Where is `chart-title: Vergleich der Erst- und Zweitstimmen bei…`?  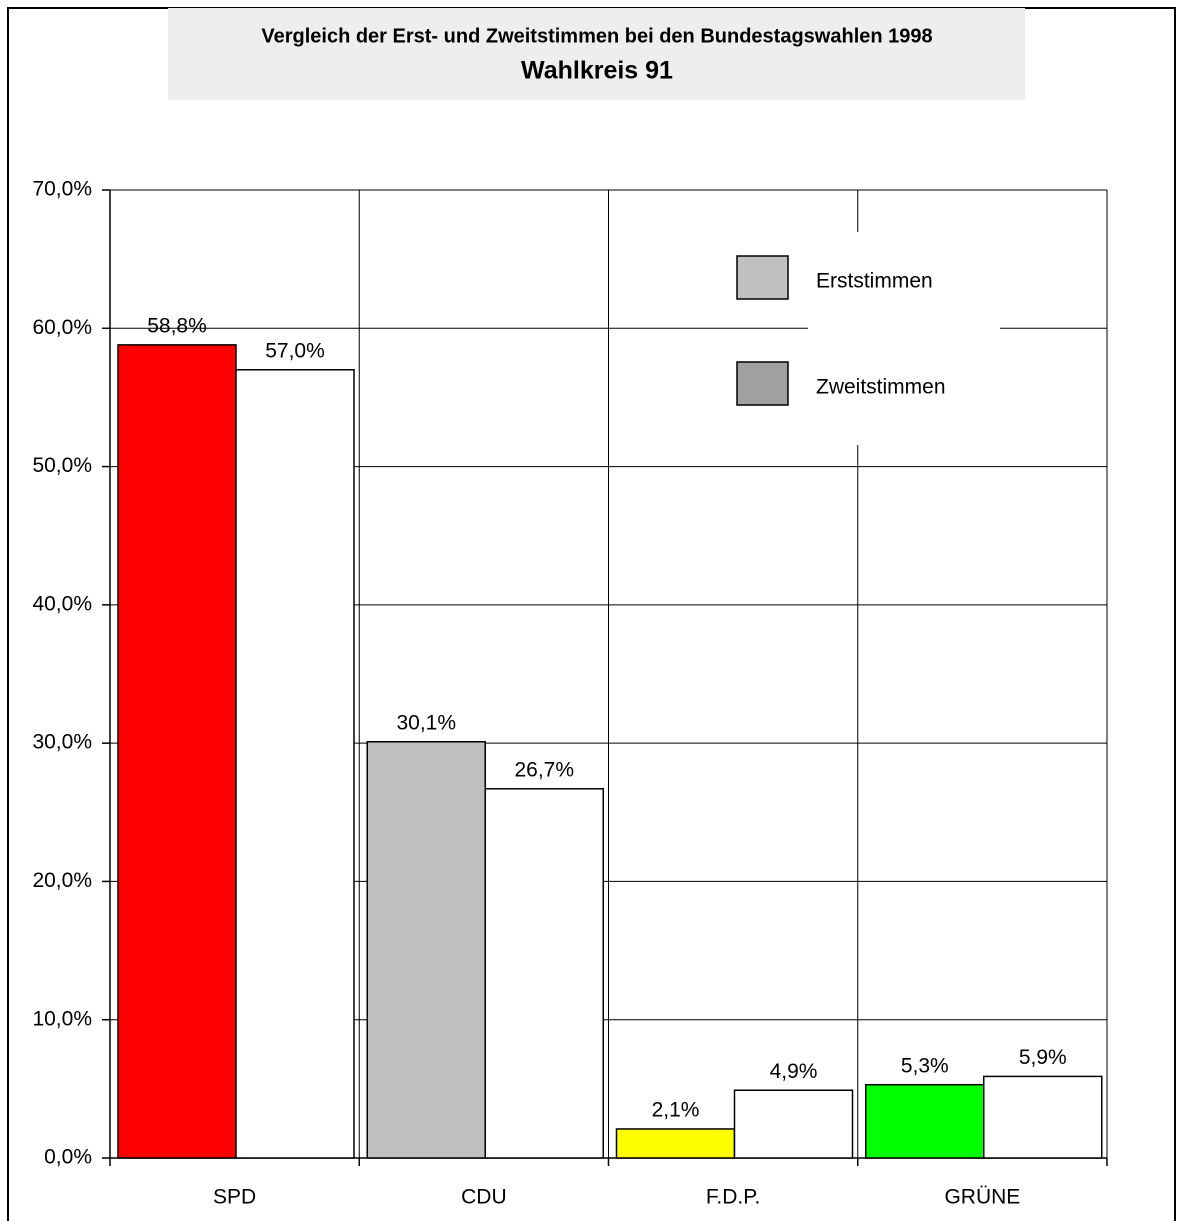
chart-title: Vergleich der Erst- und Zweitstimmen bei… is located at coordinates (596, 36).